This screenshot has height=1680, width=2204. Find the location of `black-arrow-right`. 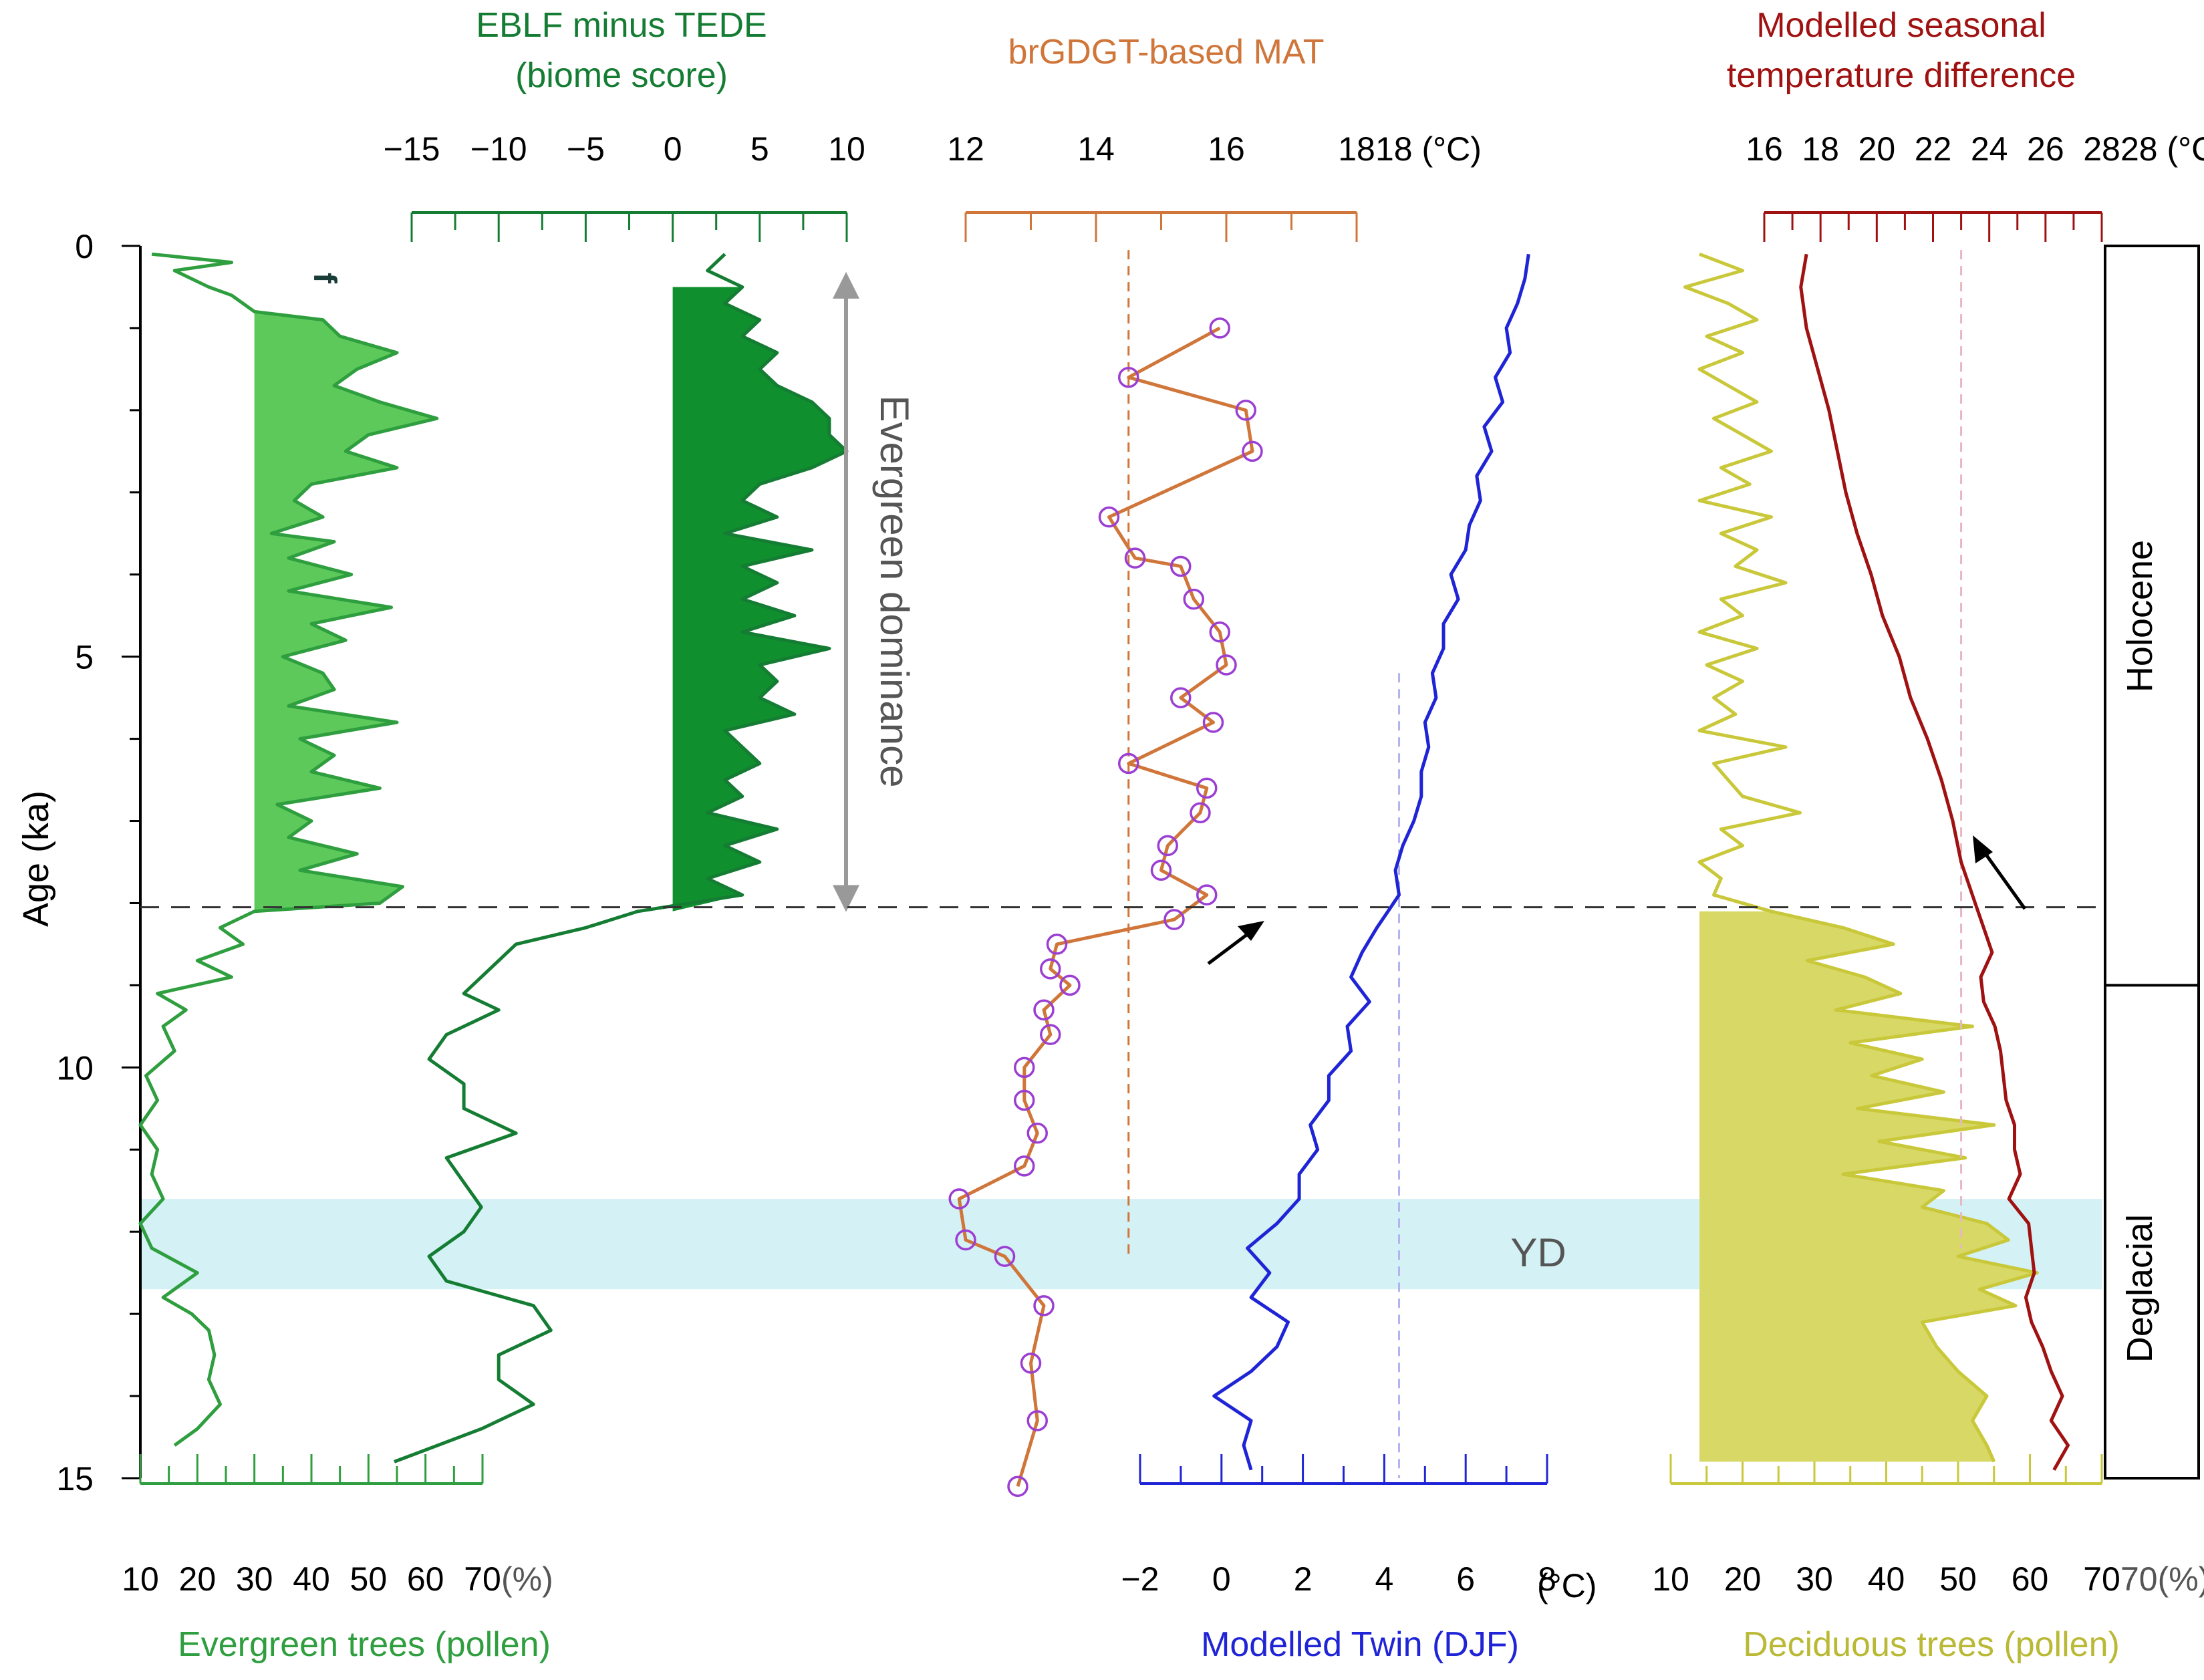

black-arrow-right is located at coordinates (2000, 873).